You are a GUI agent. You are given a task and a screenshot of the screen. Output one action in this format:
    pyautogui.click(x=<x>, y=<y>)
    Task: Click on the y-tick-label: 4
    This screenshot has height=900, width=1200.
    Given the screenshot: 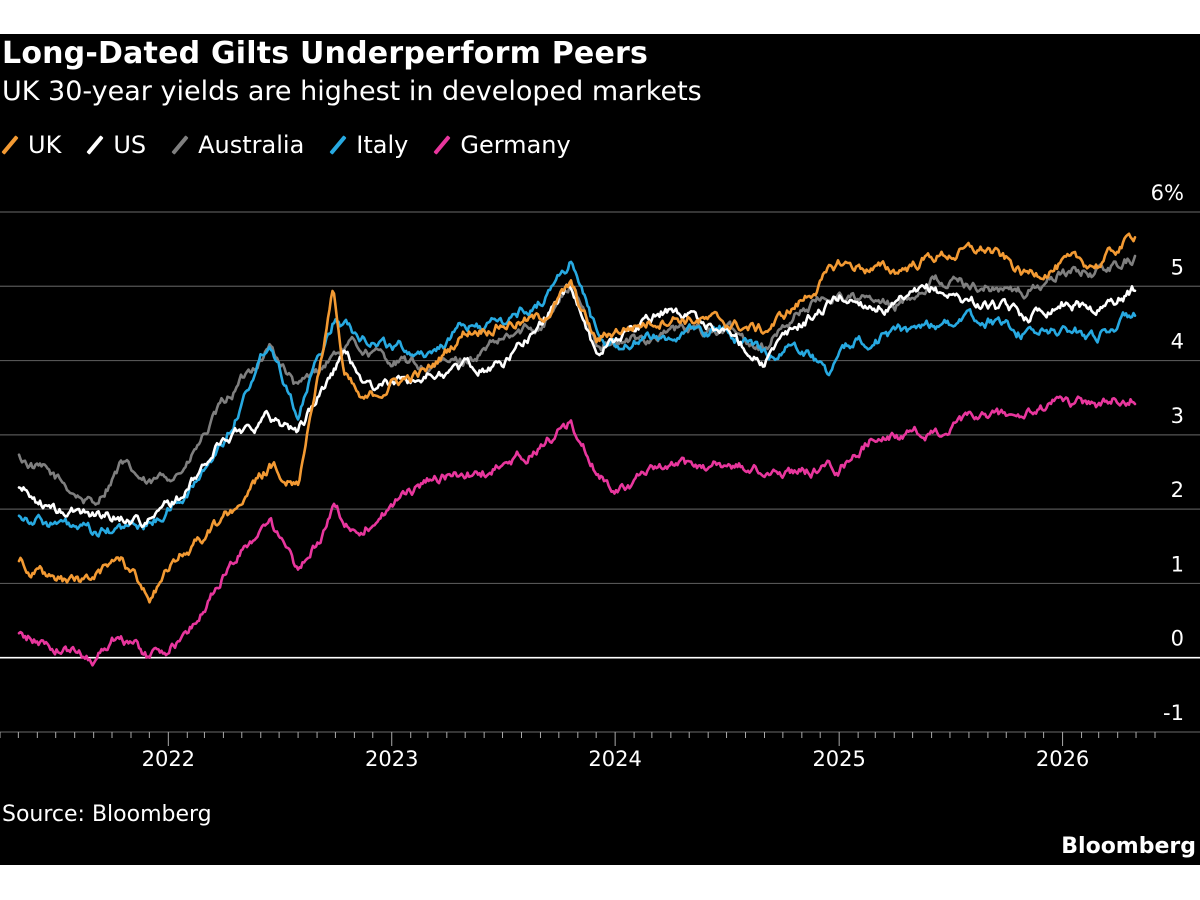 What is the action you would take?
    pyautogui.click(x=1177, y=342)
    